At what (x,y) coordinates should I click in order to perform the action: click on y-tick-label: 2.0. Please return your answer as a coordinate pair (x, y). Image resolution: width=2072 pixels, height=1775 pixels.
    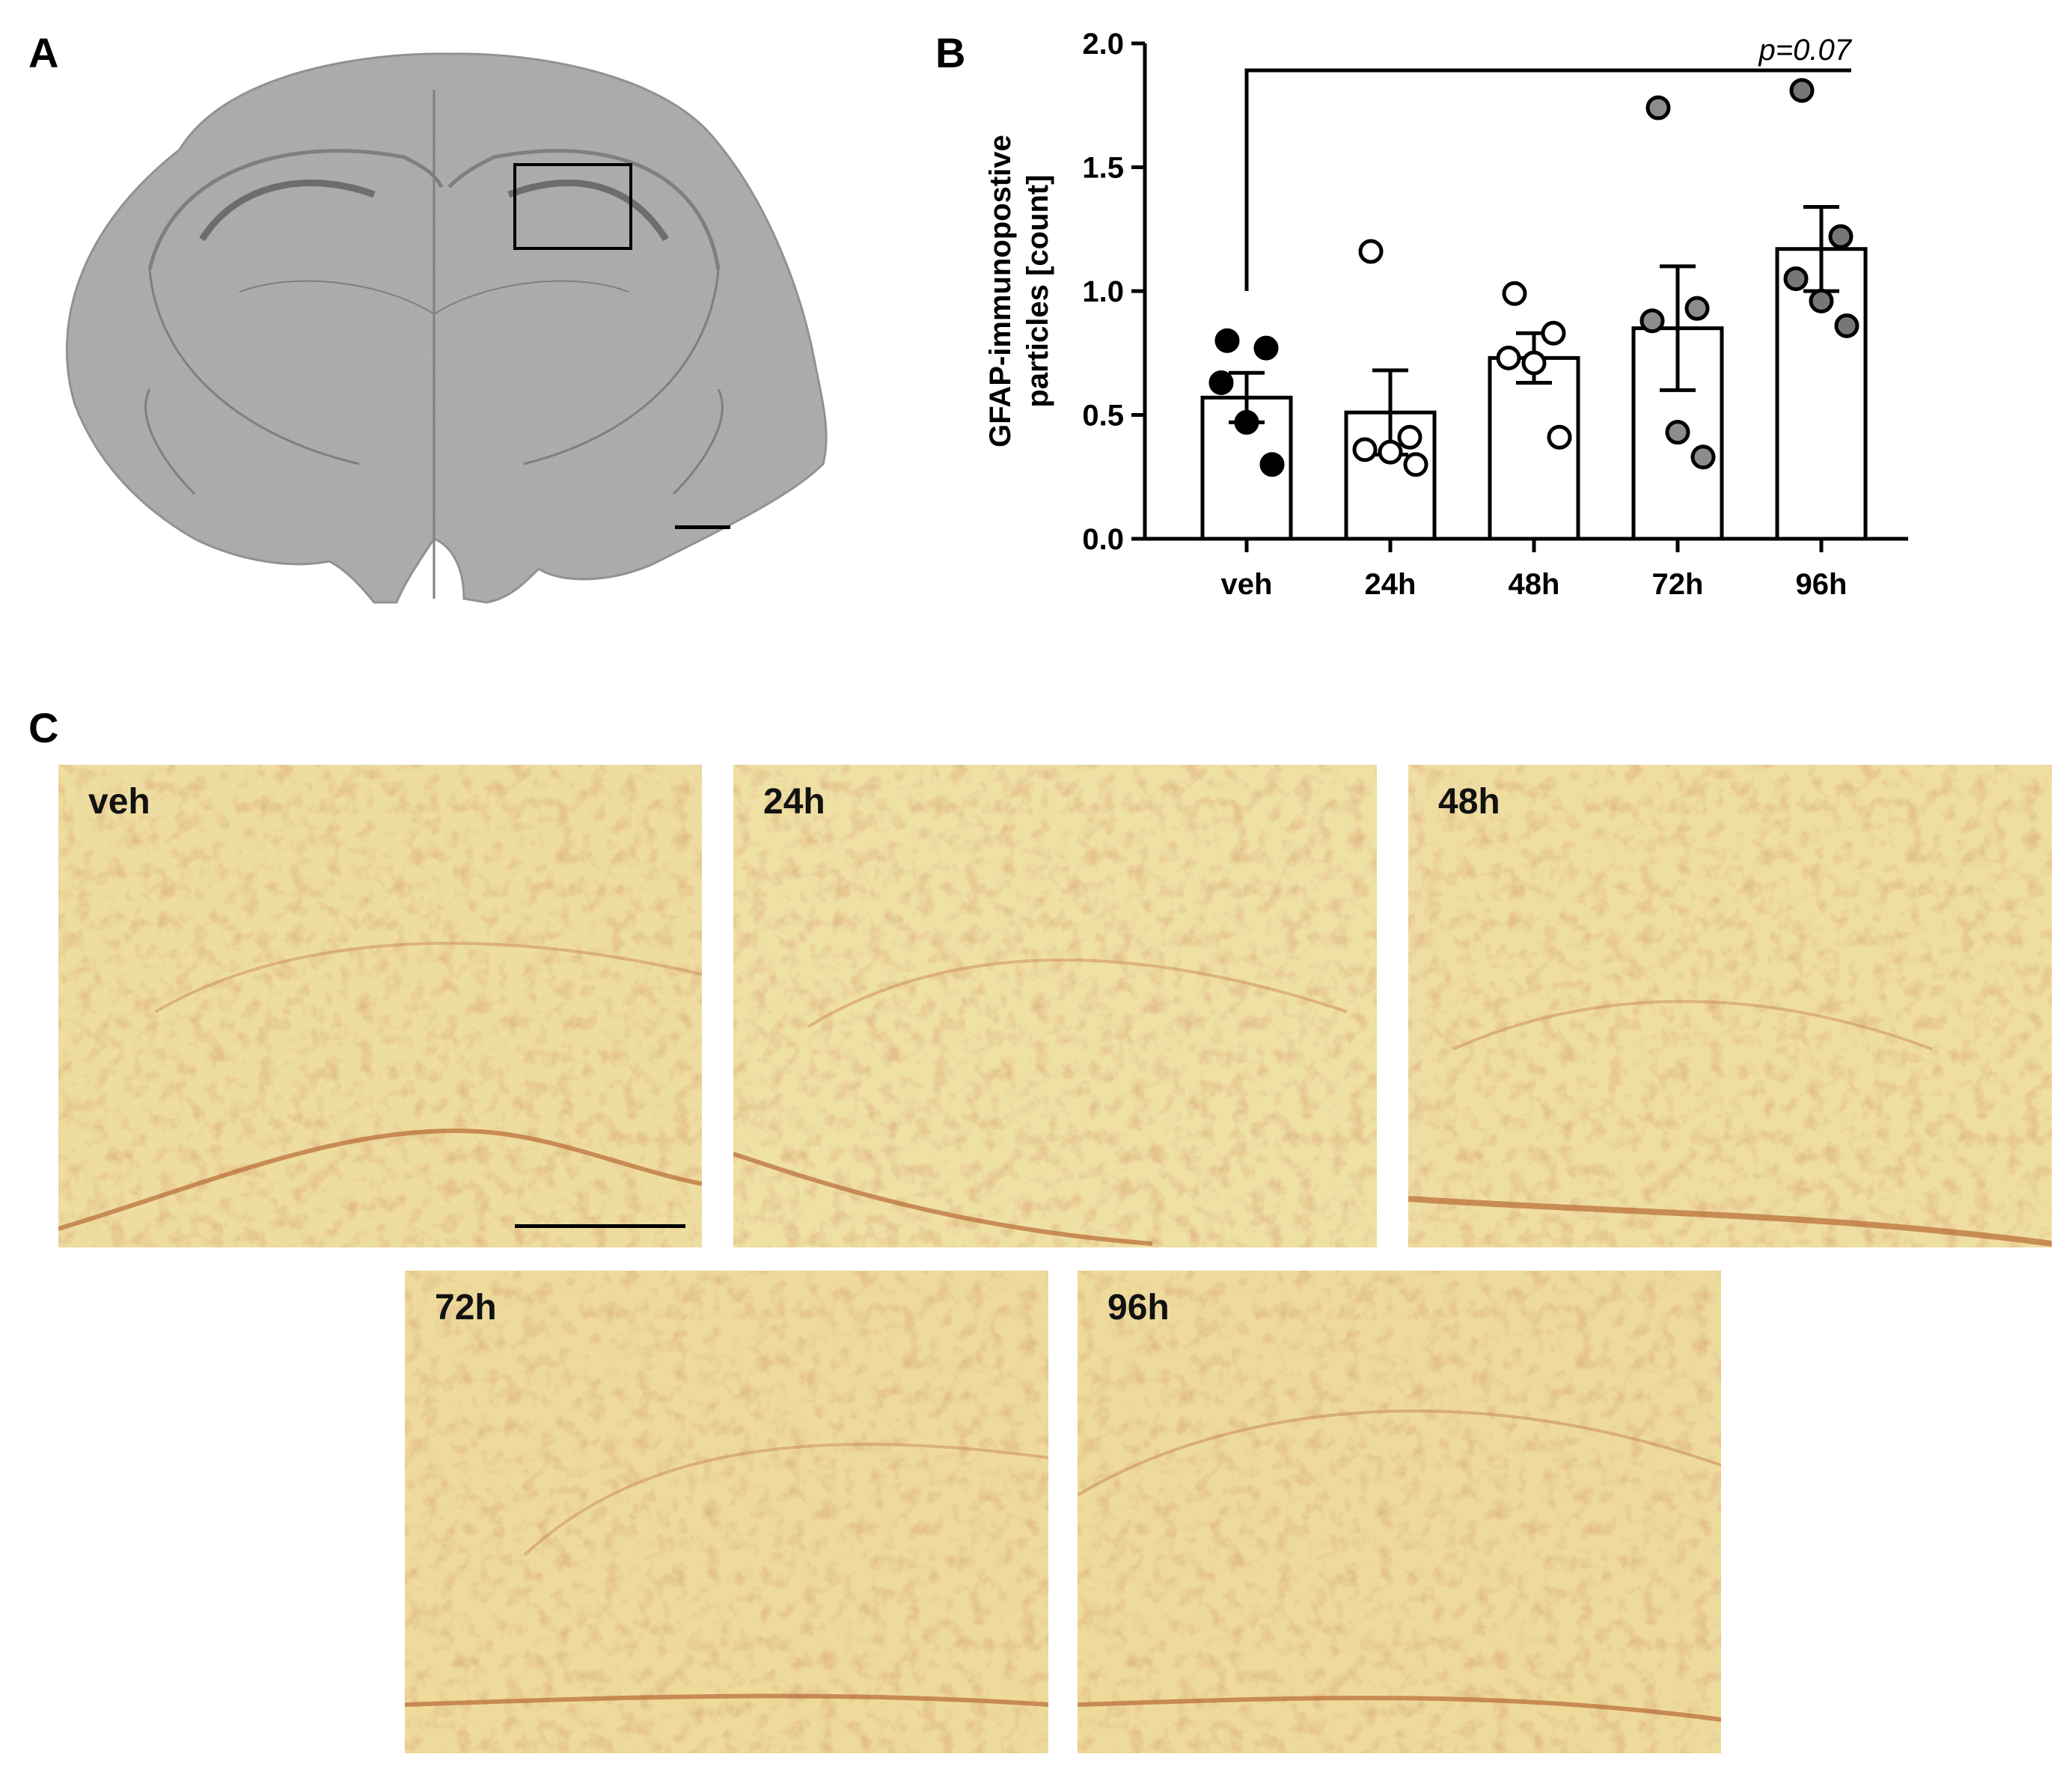
    Looking at the image, I should click on (1103, 44).